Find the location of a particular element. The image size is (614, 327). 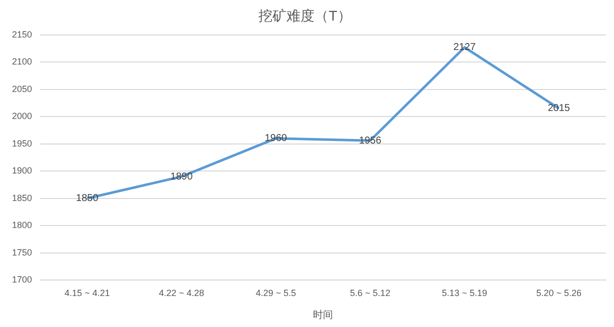

data-label: 2015 is located at coordinates (559, 108).